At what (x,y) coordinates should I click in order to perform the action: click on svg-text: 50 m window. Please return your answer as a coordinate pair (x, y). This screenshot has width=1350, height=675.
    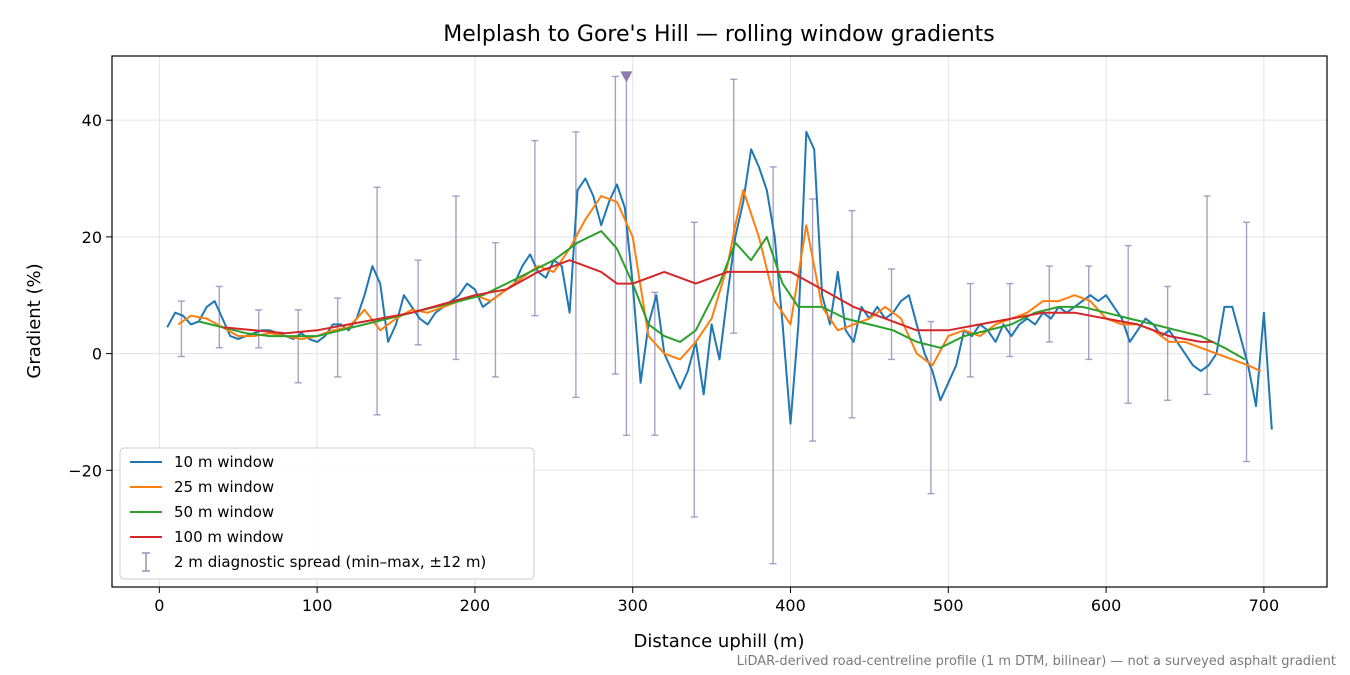
    Looking at the image, I should click on (224, 512).